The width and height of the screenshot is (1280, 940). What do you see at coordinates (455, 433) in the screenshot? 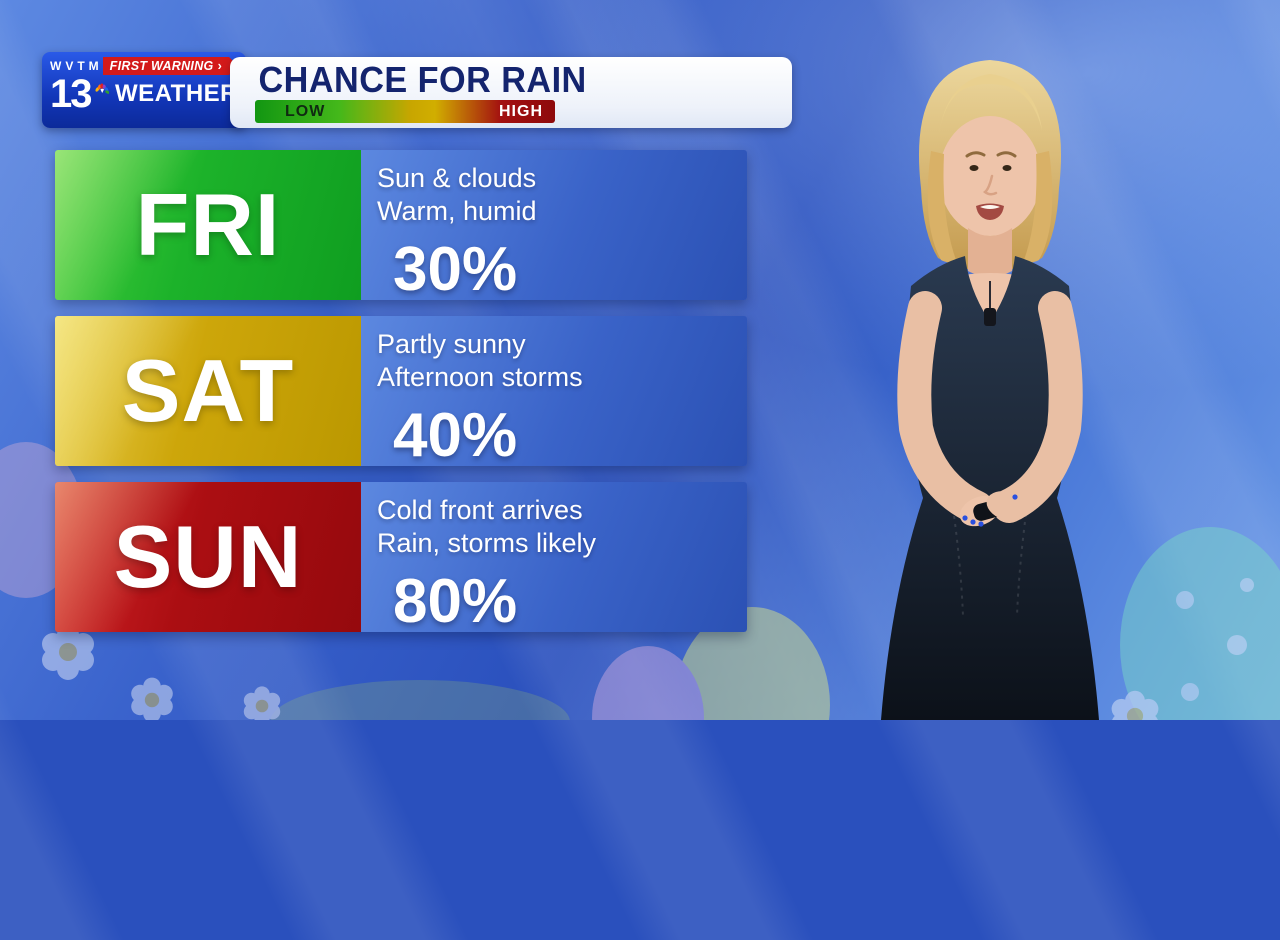
I see `rain-chance-value: 40%` at bounding box center [455, 433].